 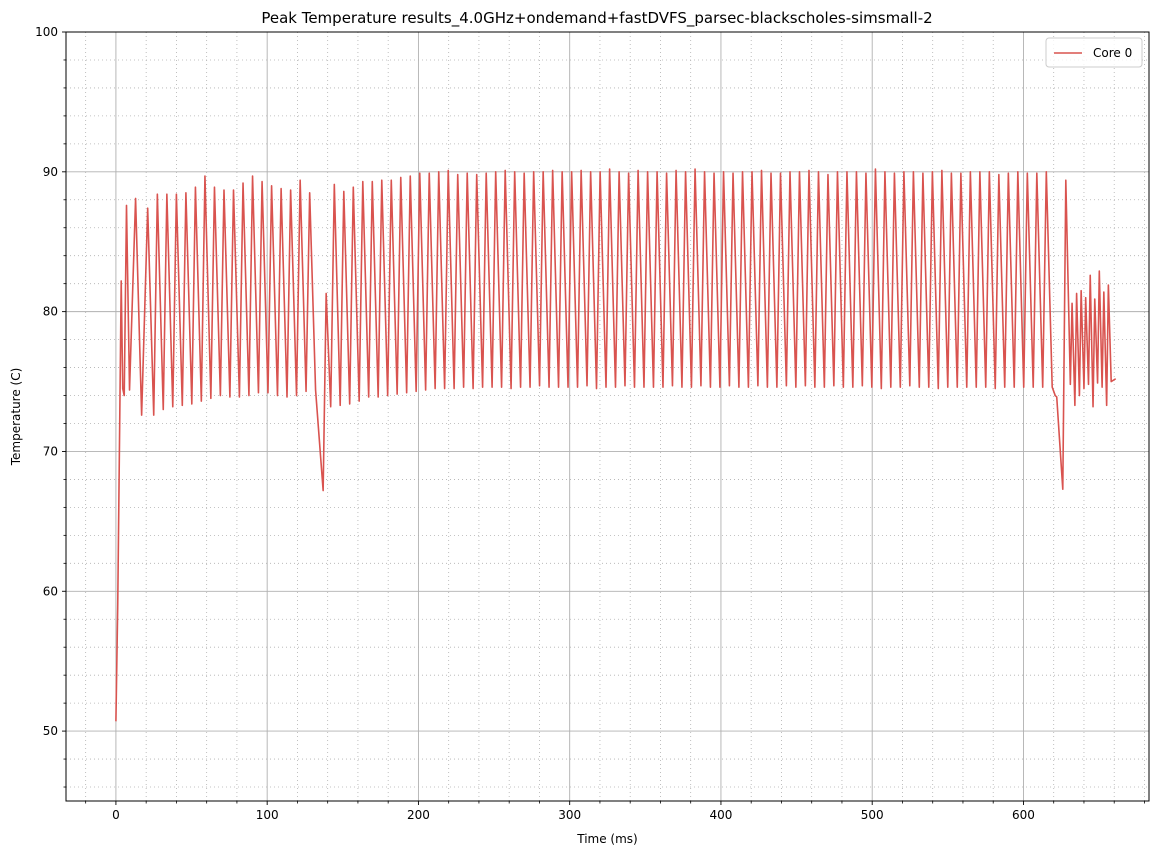 I want to click on legend: Core 0, so click(x=1094, y=52).